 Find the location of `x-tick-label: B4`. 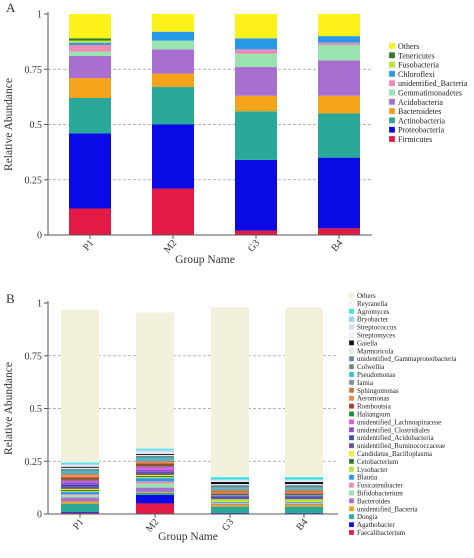

x-tick-label: B4 is located at coordinates (337, 246).